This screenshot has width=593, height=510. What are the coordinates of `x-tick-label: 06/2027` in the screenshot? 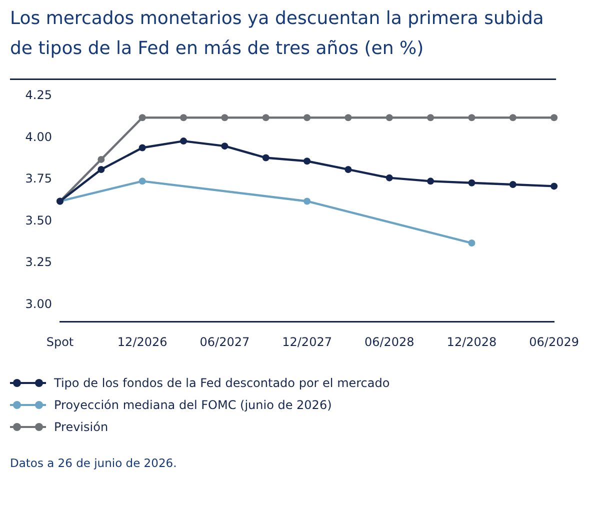 It's located at (225, 341).